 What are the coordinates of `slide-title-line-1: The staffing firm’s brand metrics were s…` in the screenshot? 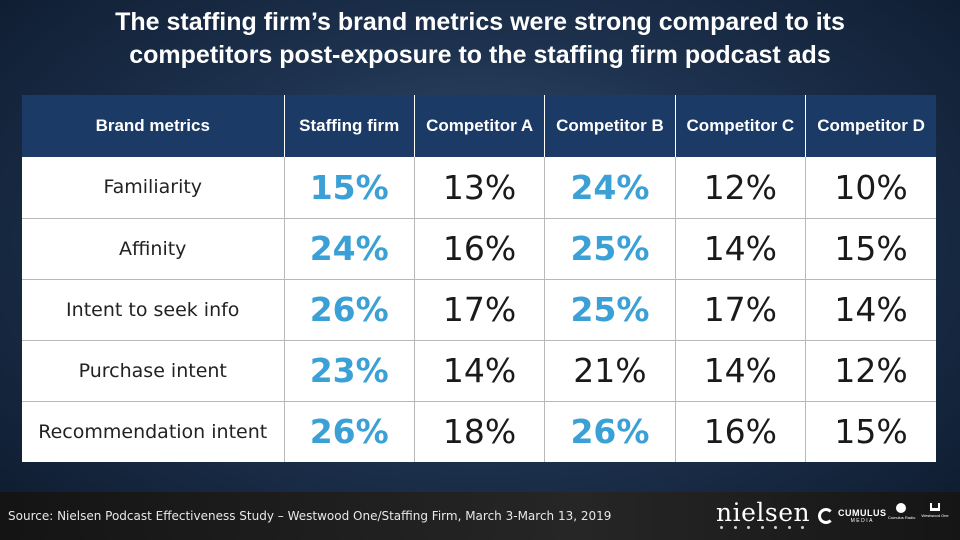 It's located at (480, 22).